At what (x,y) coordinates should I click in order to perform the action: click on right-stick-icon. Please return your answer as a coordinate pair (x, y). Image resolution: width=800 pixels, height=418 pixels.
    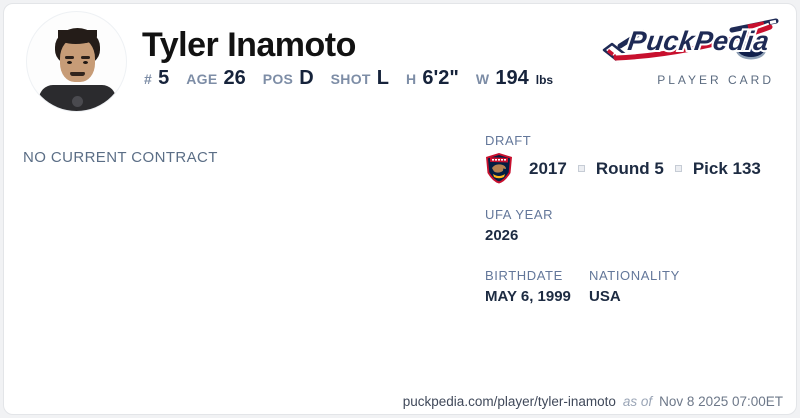
    Looking at the image, I should click on (754, 25).